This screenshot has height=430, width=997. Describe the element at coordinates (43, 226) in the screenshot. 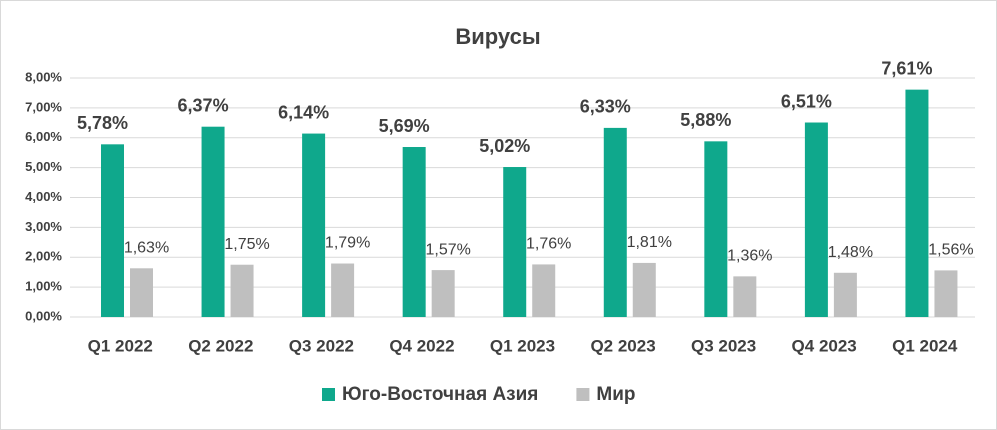

I see `y-tick-label: 3,00%` at that location.